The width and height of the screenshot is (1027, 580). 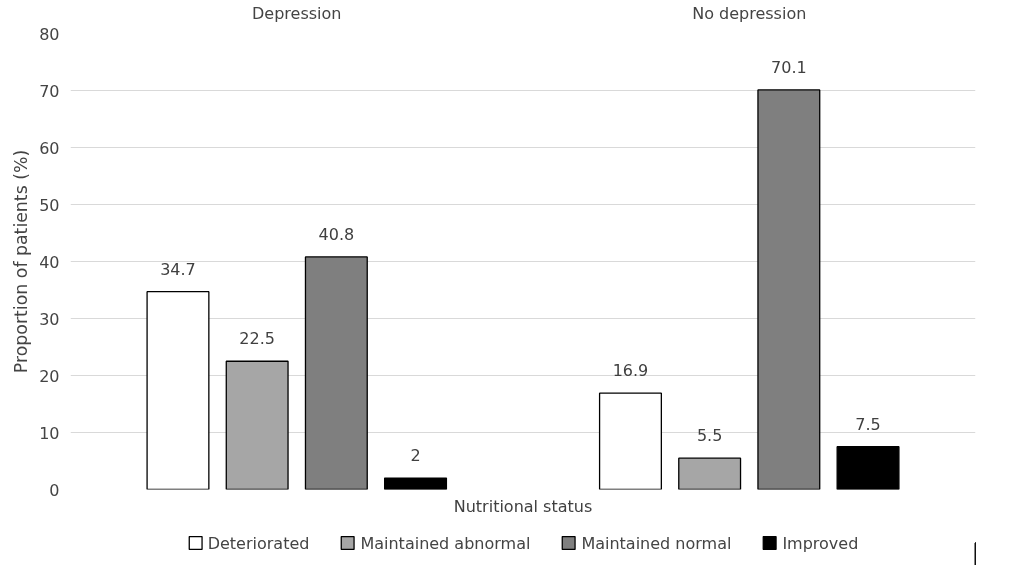 I want to click on x-tick-label: No depression, so click(x=749, y=13).